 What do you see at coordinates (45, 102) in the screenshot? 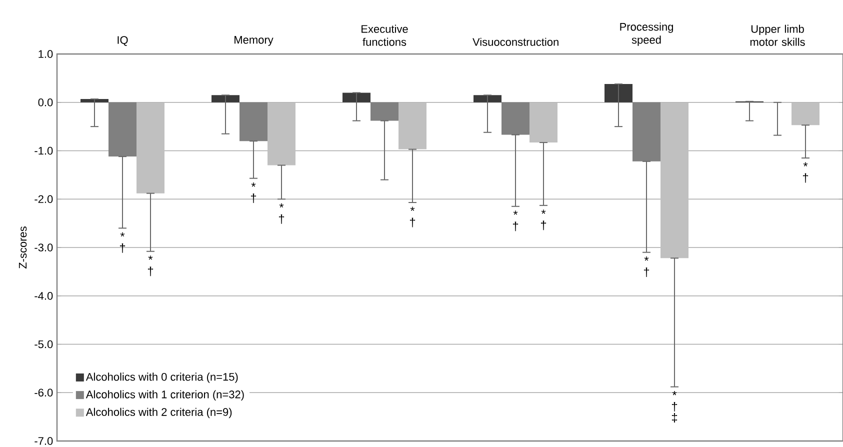
I see `y-tick-label: 0.0` at bounding box center [45, 102].